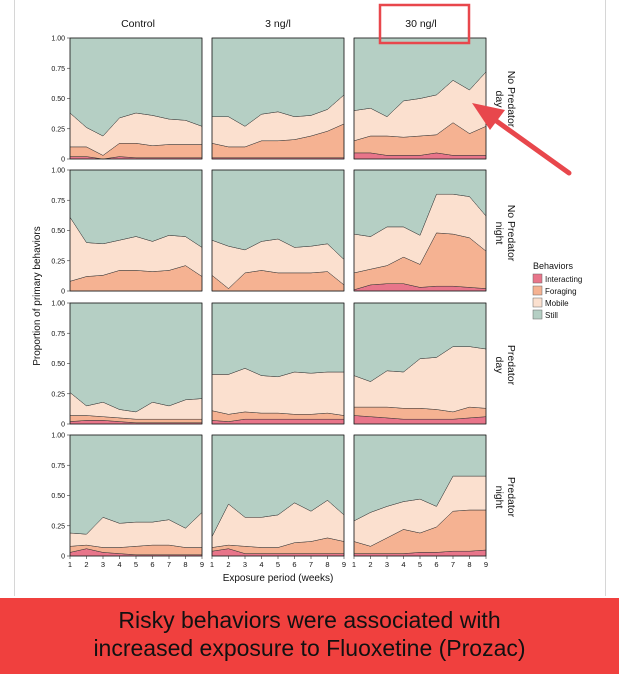 The image size is (619, 674). I want to click on annotation-arrow, so click(522, 139).